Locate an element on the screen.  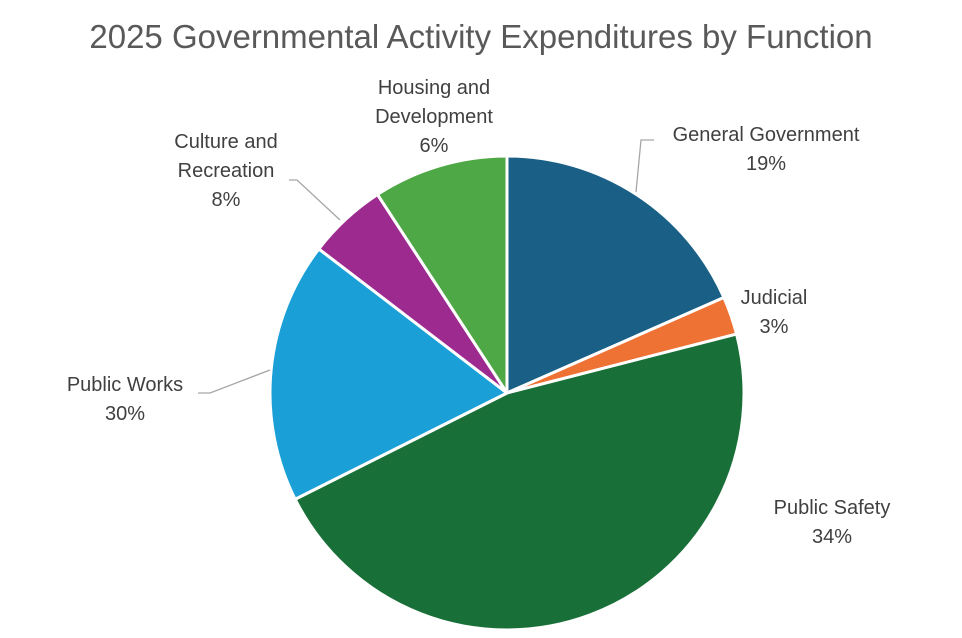
slice-percent: 30% is located at coordinates (125, 414).